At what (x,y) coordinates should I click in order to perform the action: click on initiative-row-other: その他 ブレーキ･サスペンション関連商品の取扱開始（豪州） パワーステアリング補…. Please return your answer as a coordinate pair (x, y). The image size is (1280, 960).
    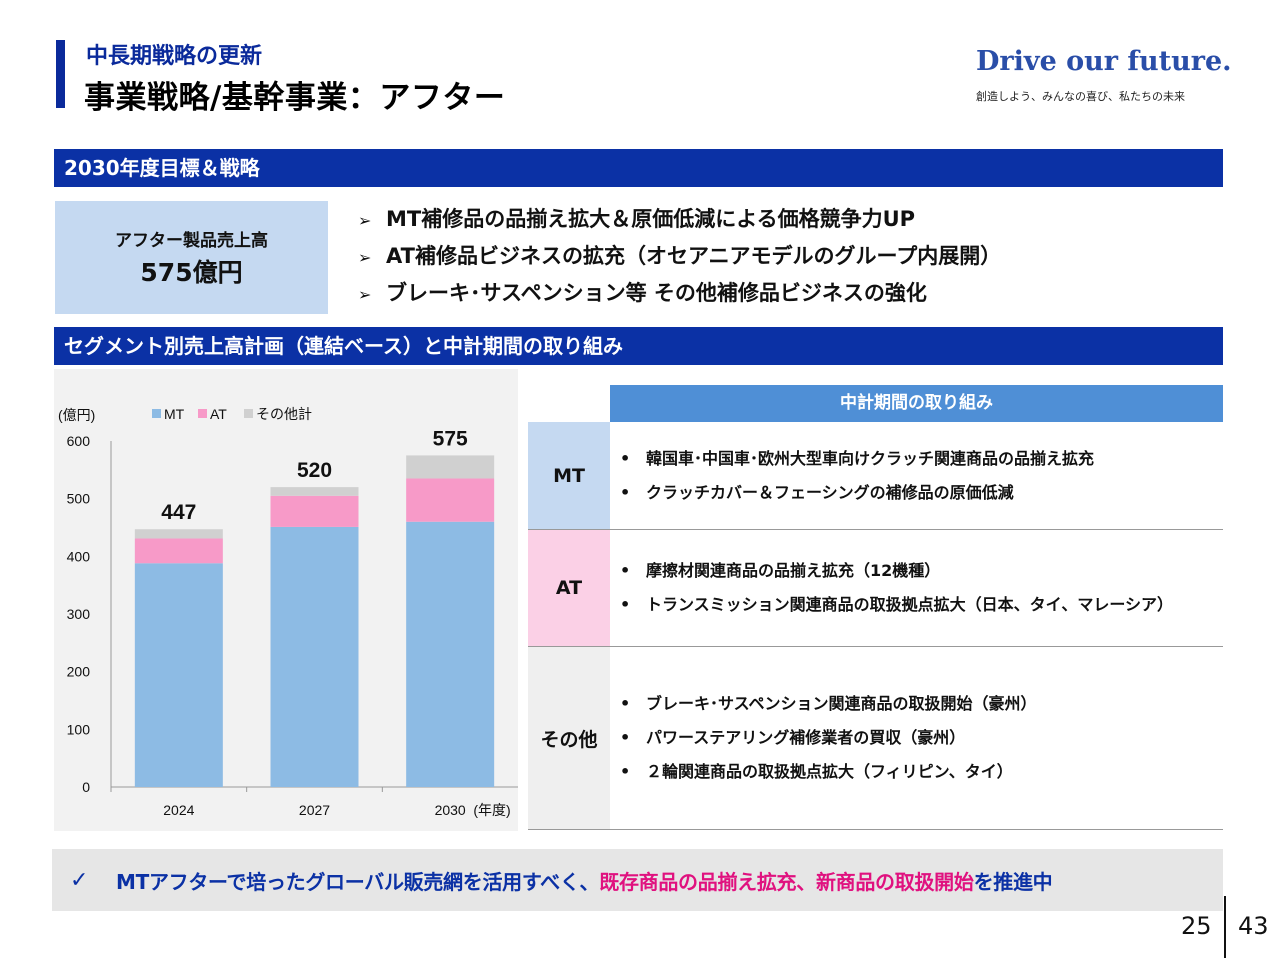
    Looking at the image, I should click on (875, 738).